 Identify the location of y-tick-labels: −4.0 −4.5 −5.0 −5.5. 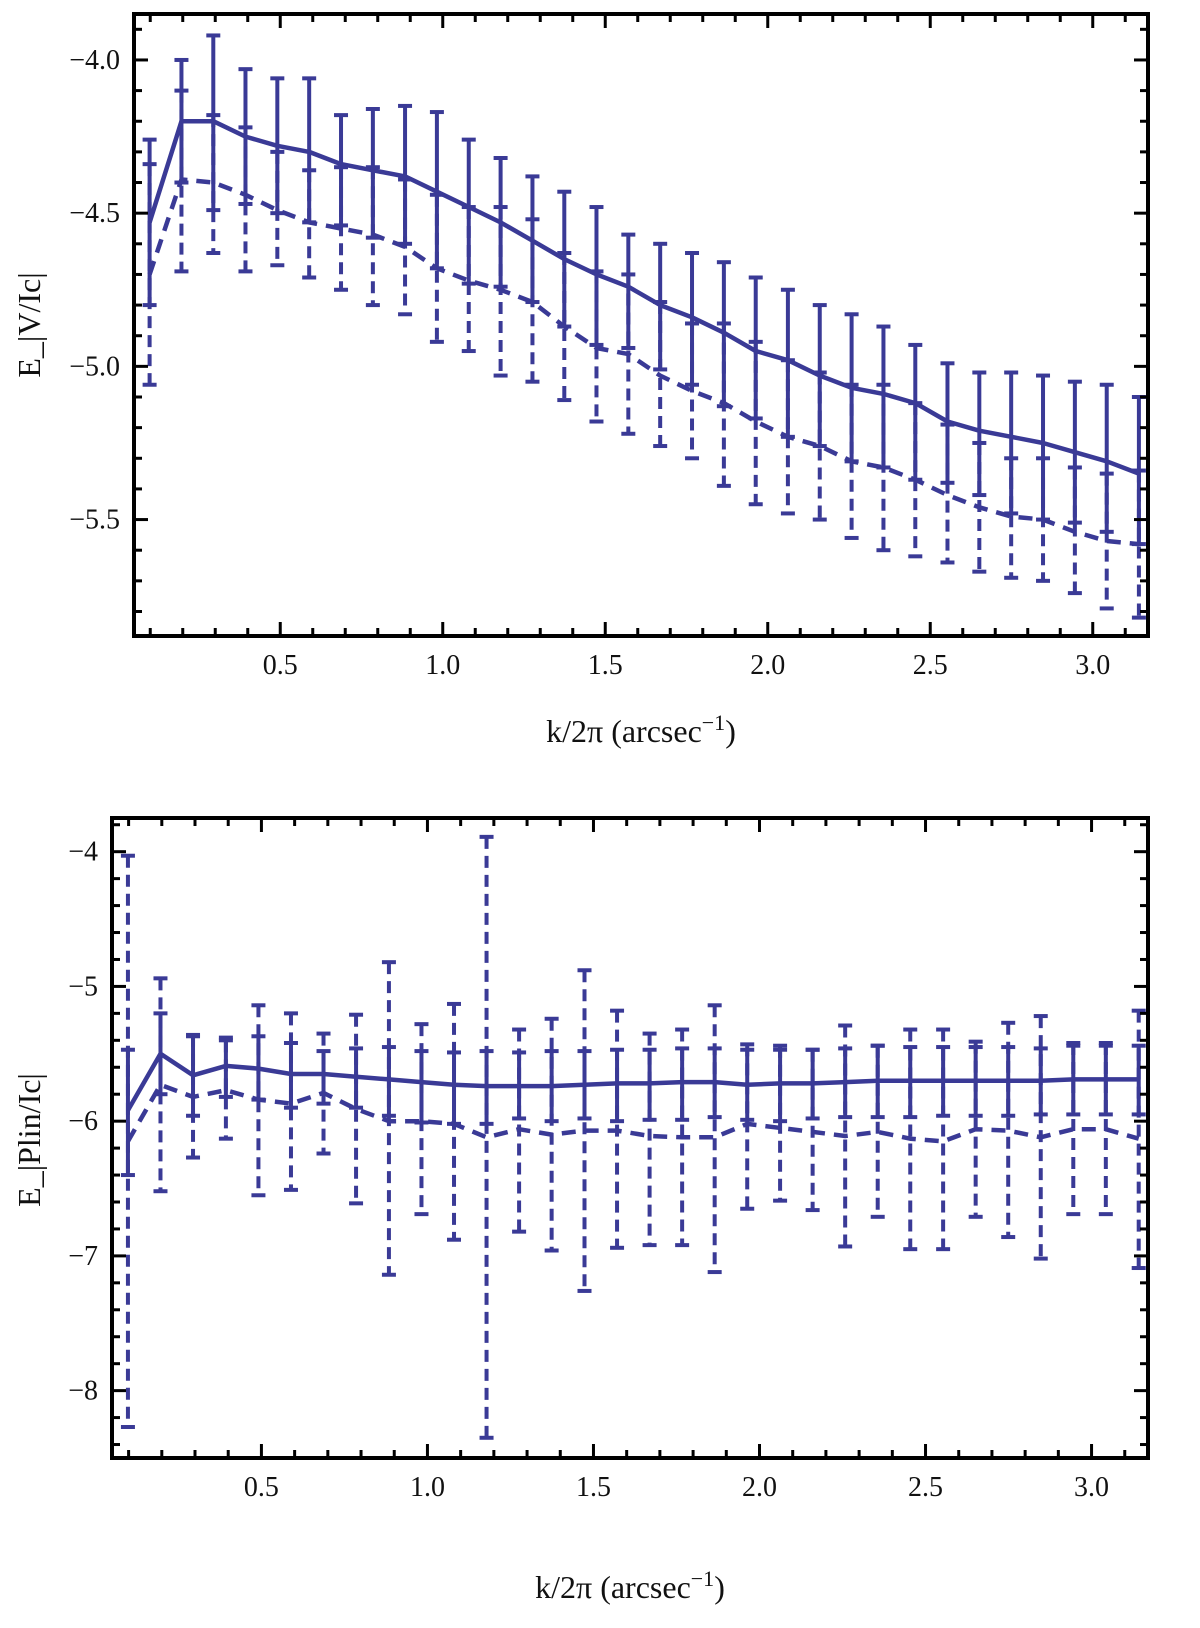
(94, 290).